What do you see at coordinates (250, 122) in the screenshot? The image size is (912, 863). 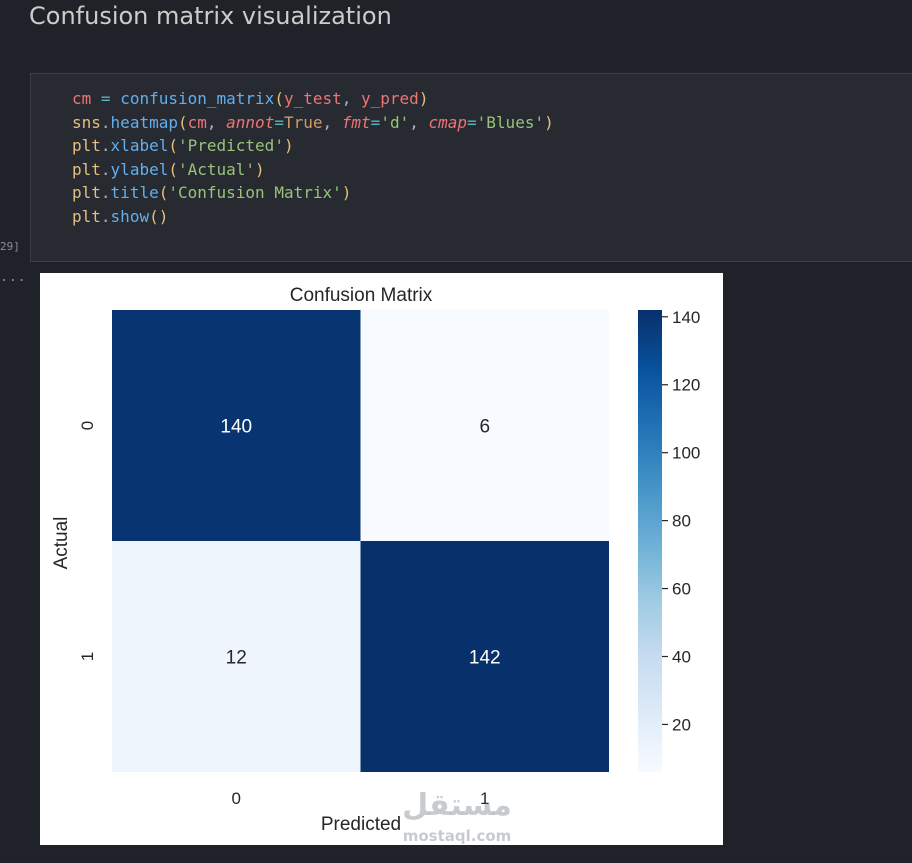 I see `code-token: annot` at bounding box center [250, 122].